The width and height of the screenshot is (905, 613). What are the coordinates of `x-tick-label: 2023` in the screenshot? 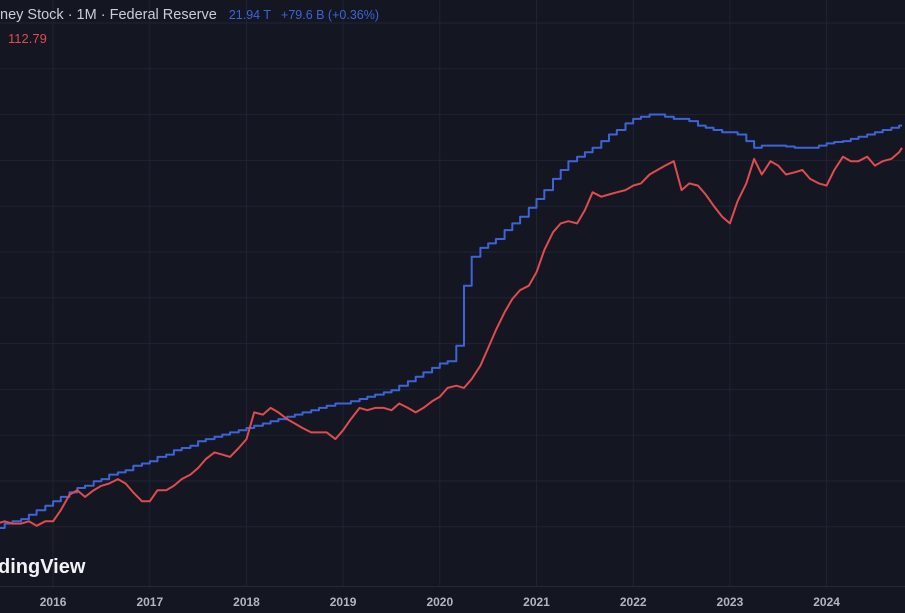 It's located at (730, 602).